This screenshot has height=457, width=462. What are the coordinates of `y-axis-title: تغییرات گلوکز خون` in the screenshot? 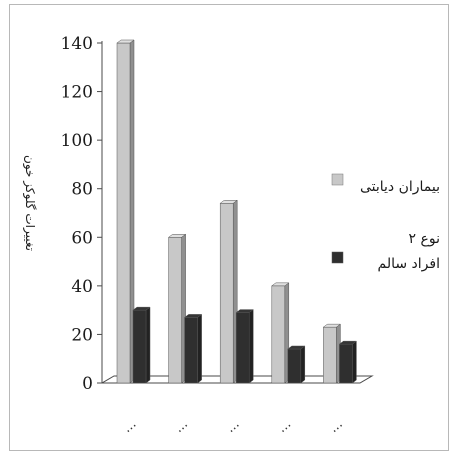 It's located at (29, 203).